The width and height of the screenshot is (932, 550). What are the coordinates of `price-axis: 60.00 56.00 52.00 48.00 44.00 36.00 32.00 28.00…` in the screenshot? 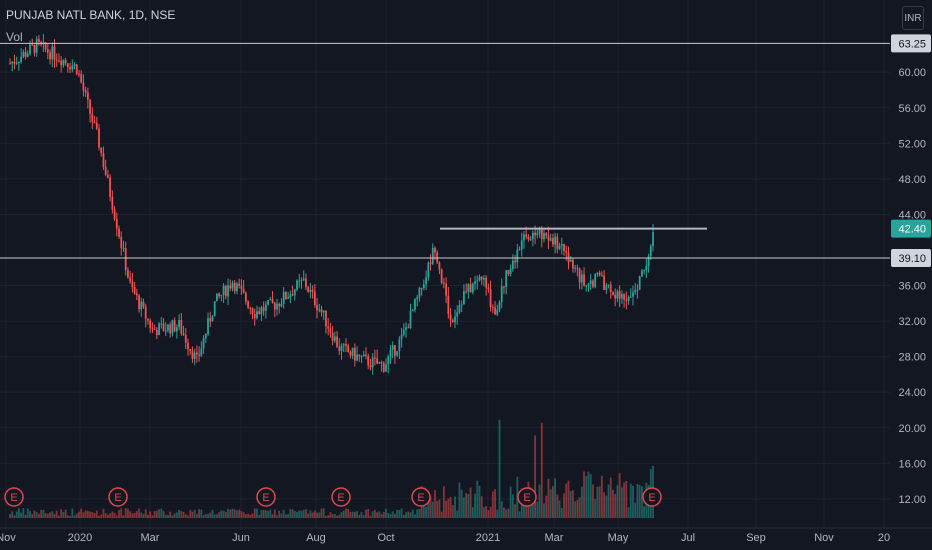 It's located at (911, 265).